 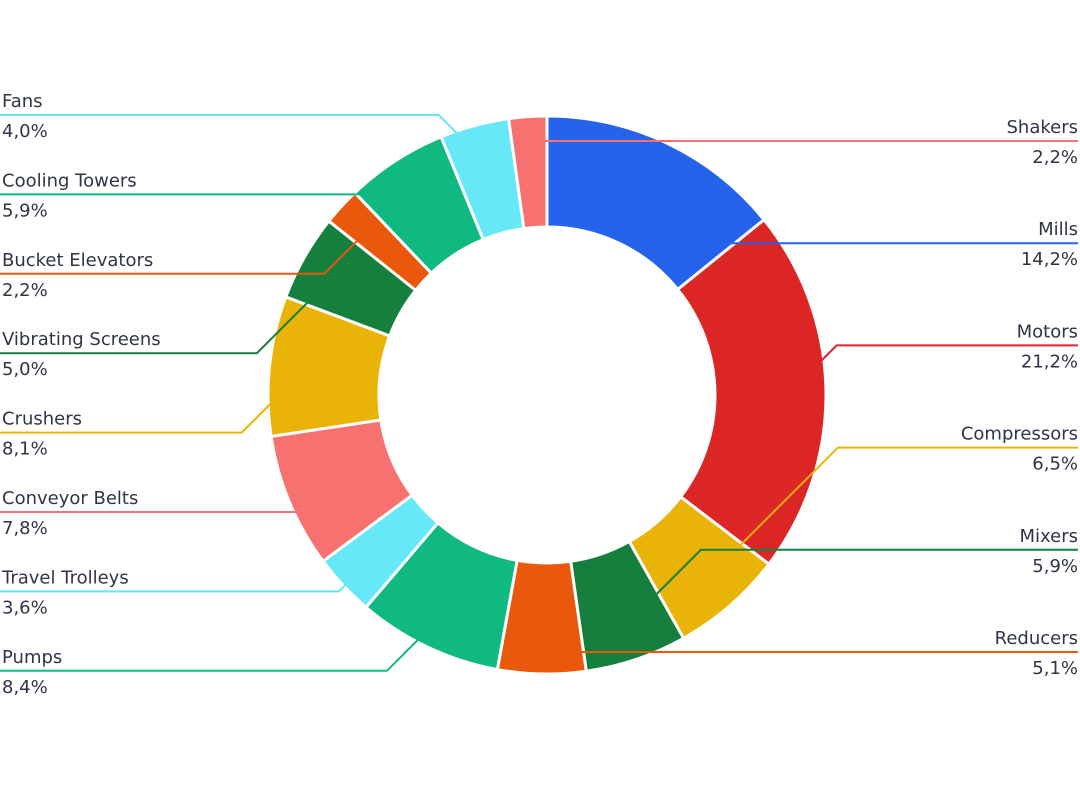 I want to click on slice-value: 8,1%, so click(x=25, y=449).